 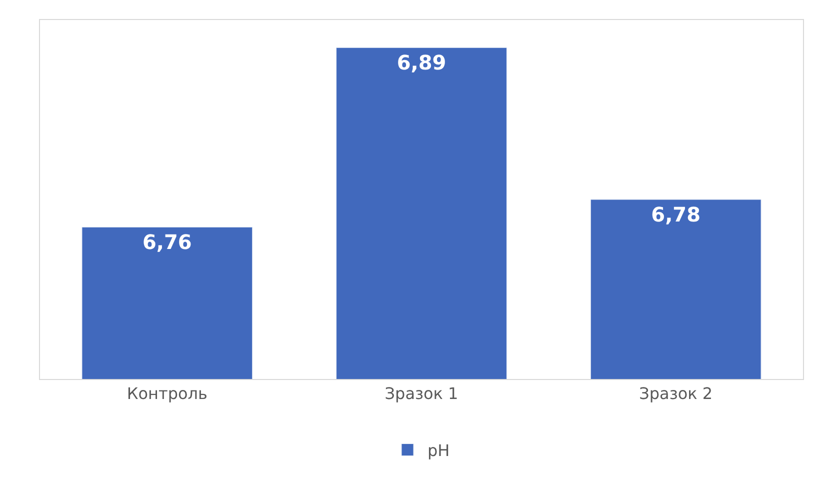 What do you see at coordinates (421, 394) in the screenshot?
I see `x-tick-label: Зразок 1` at bounding box center [421, 394].